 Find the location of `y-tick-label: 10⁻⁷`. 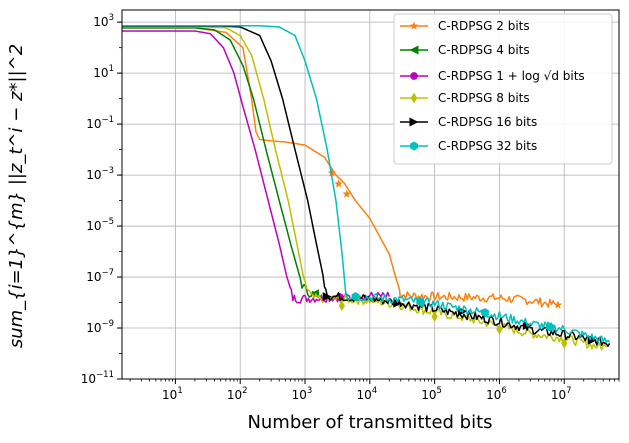

y-tick-label: 10⁻⁷ is located at coordinates (100, 276).